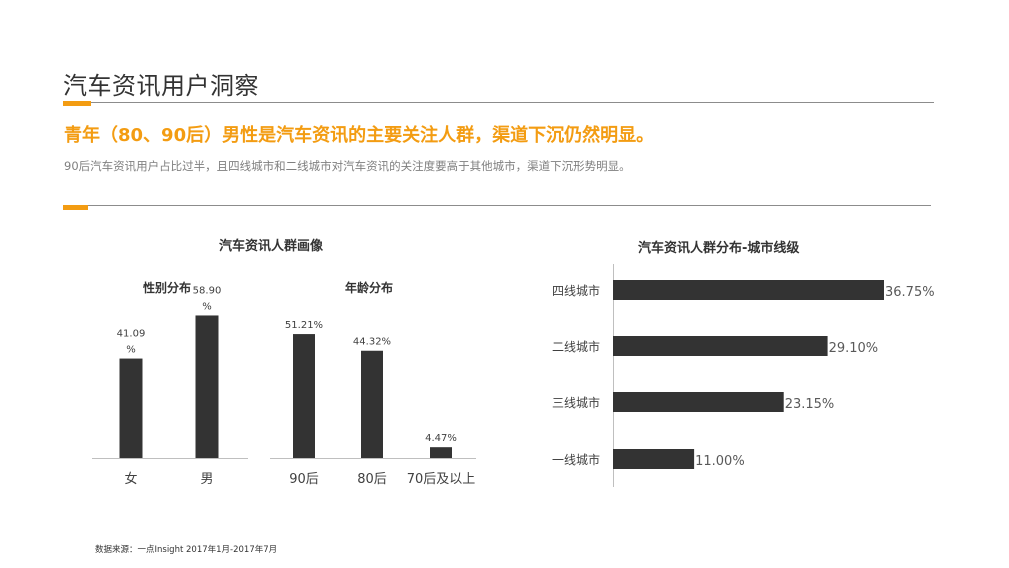 This screenshot has height=568, width=1009. I want to click on age-chart-title: 年龄分布, so click(369, 288).